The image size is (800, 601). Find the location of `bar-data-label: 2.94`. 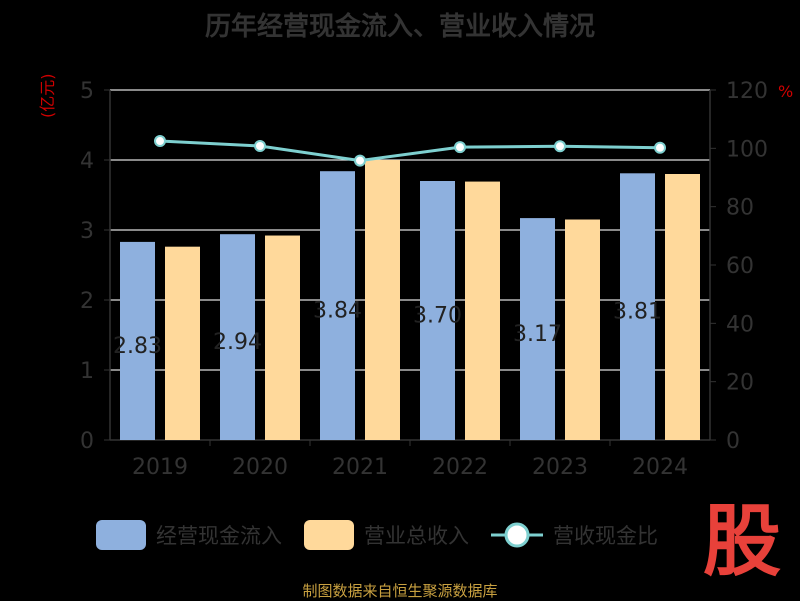

bar-data-label: 2.94 is located at coordinates (237, 342).